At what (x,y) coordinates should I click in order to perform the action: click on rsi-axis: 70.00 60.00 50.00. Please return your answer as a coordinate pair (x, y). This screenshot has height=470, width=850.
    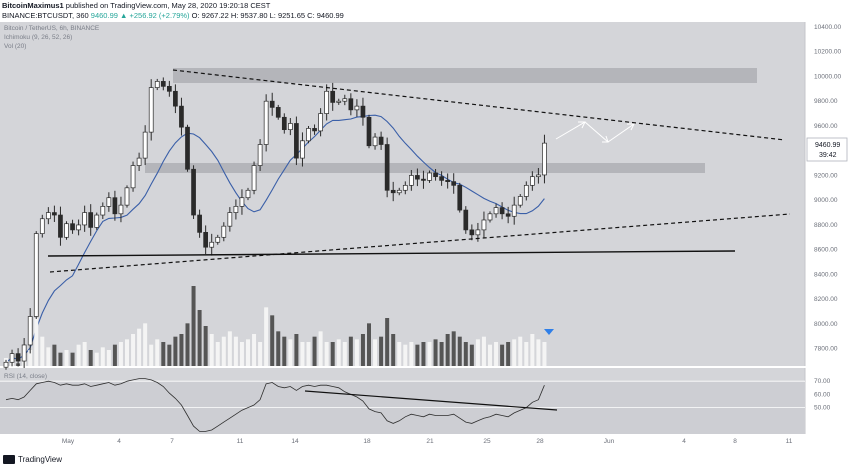
    Looking at the image, I should click on (822, 394).